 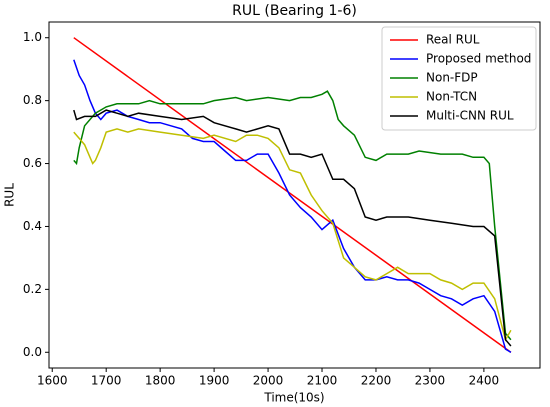 I want to click on x-tick-label: 1700, so click(x=106, y=381).